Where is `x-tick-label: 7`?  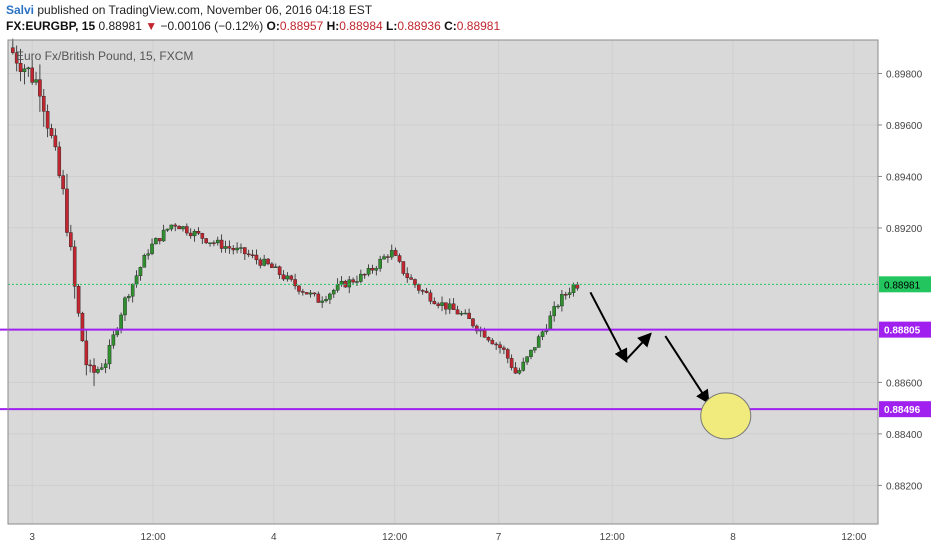
x-tick-label: 7 is located at coordinates (499, 537).